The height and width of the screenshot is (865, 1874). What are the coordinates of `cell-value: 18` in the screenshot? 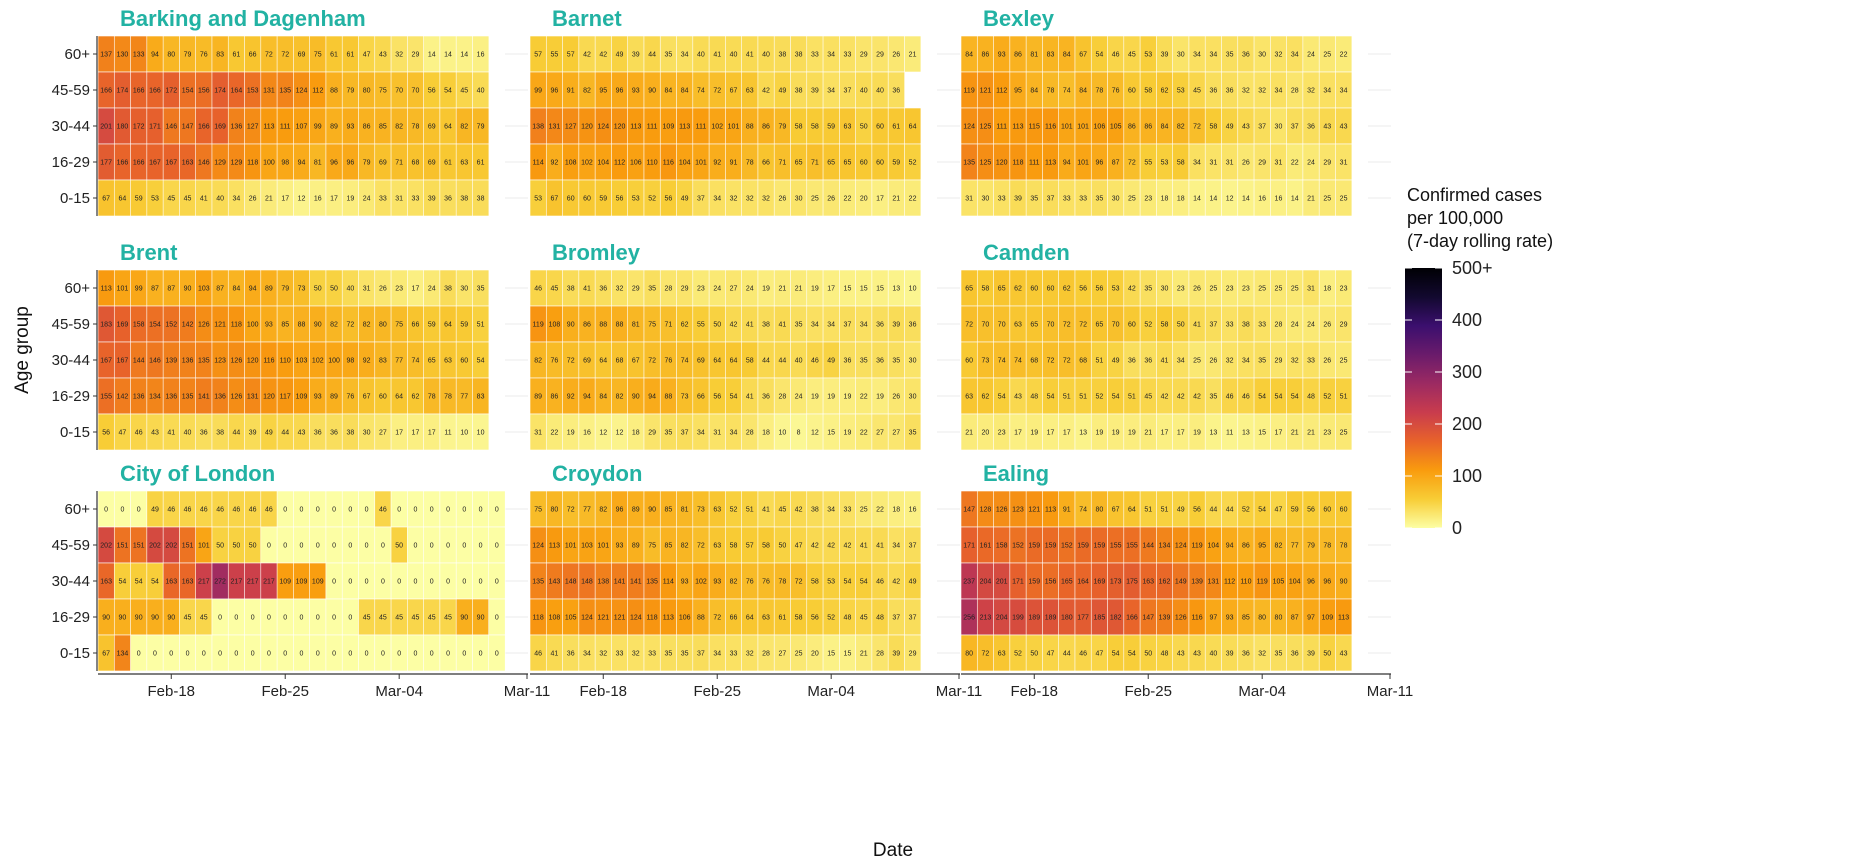 It's located at (896, 510).